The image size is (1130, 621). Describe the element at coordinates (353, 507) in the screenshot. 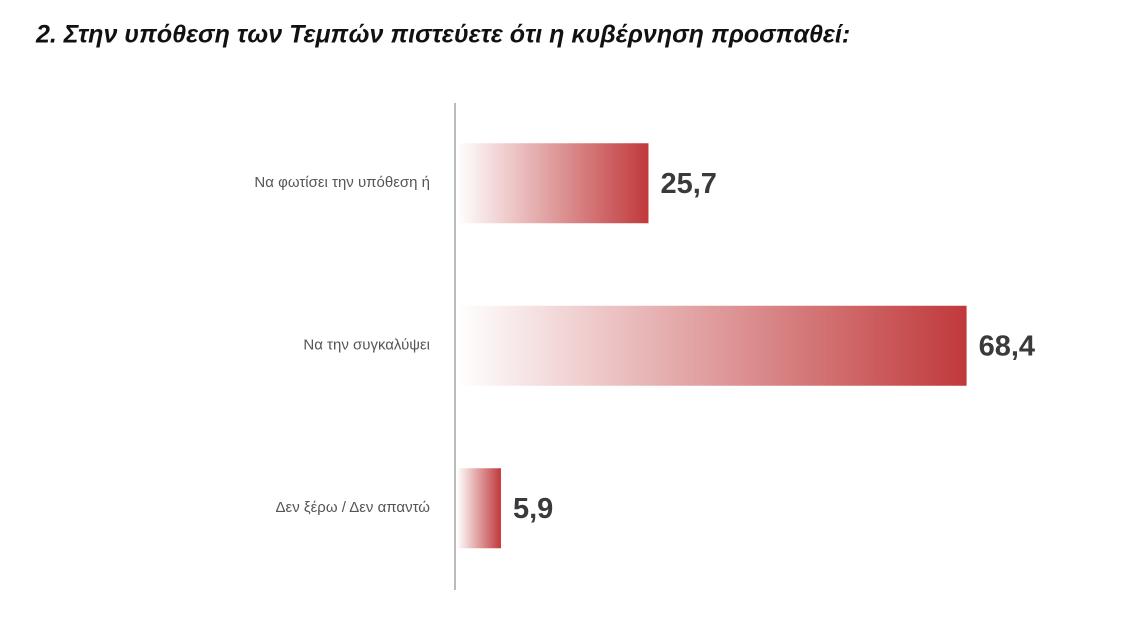

I see `category-label: Δεν ξέρω / Δεν απαντώ` at that location.